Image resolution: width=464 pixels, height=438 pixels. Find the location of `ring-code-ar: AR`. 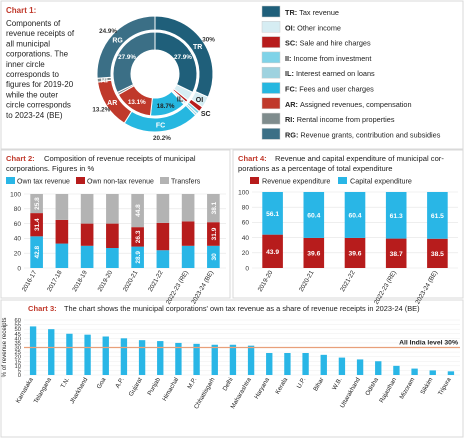

ring-code-ar: AR is located at coordinates (112, 103).